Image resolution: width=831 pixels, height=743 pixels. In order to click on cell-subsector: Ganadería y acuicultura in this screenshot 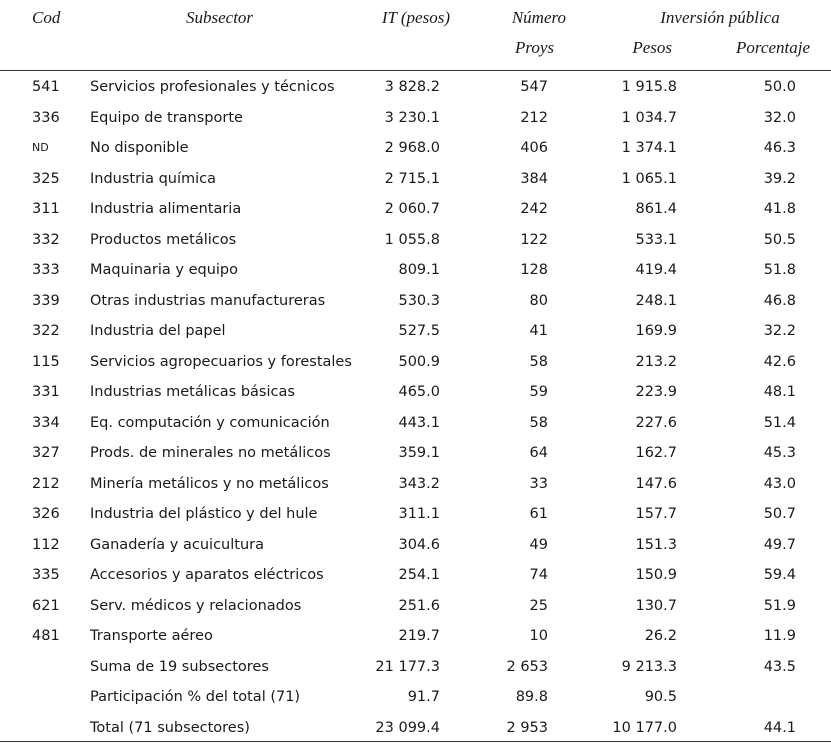, I will do `click(177, 544)`.